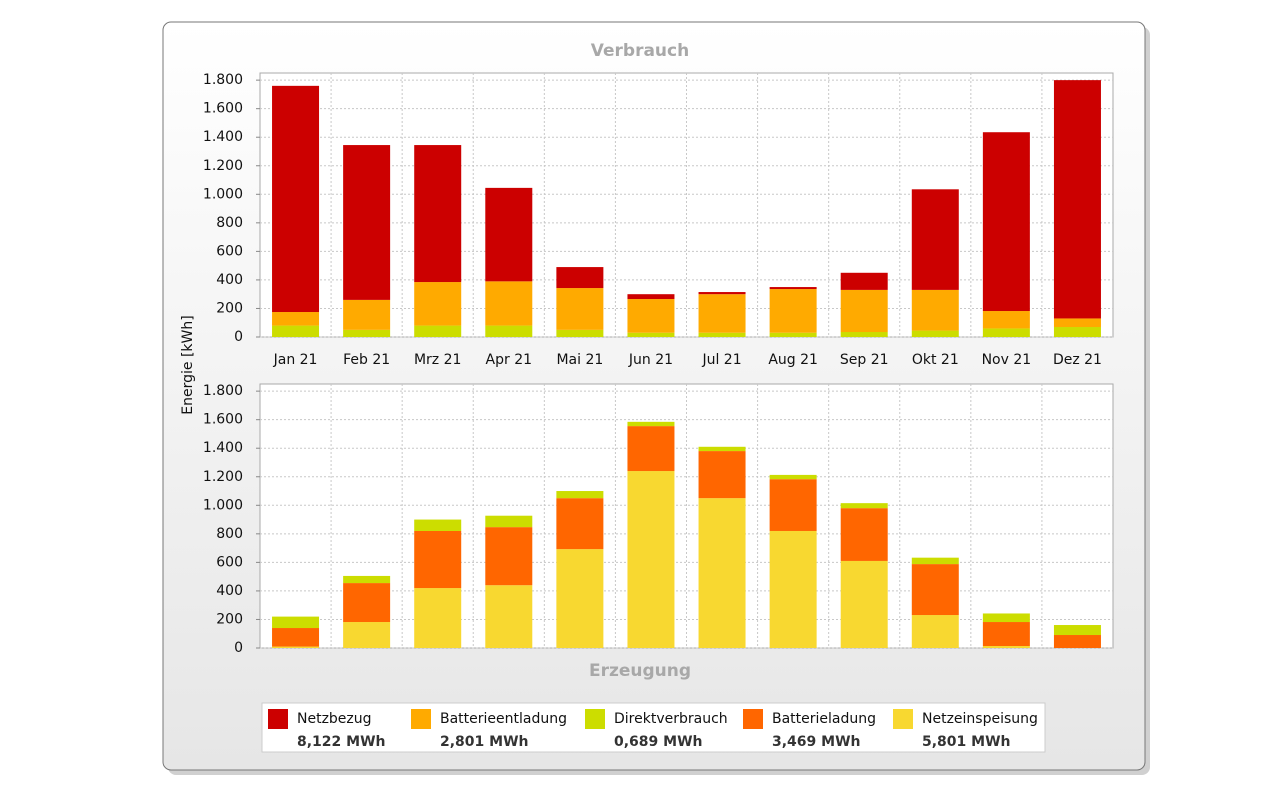 The height and width of the screenshot is (799, 1286). I want to click on x-tick-label: Nov 21, so click(1007, 360).